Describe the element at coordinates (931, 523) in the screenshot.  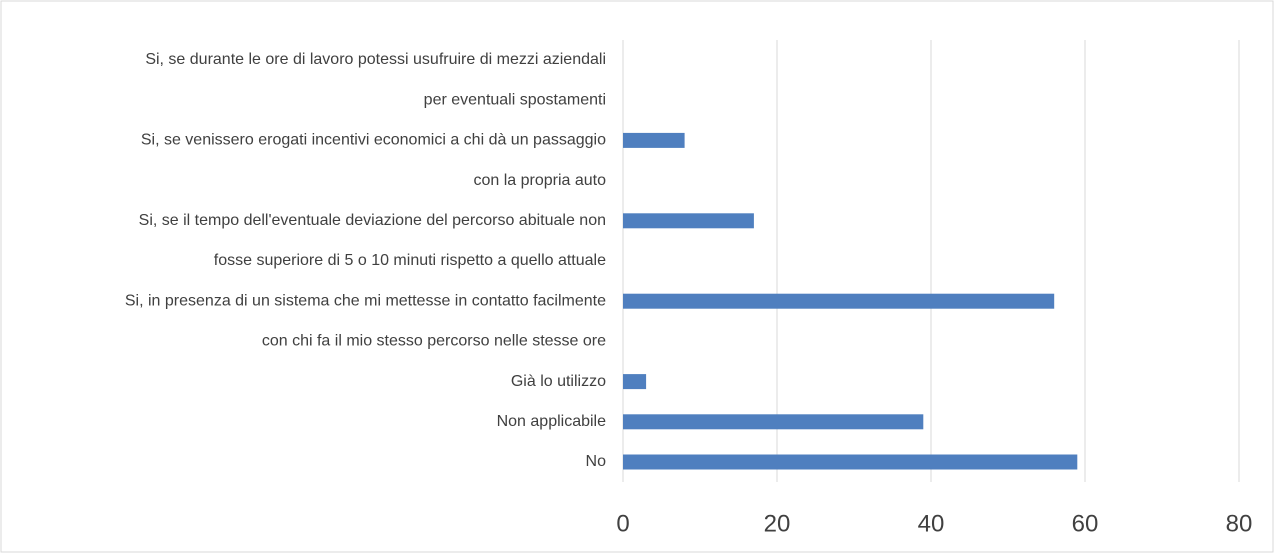
I see `x-tick-label: 40` at that location.